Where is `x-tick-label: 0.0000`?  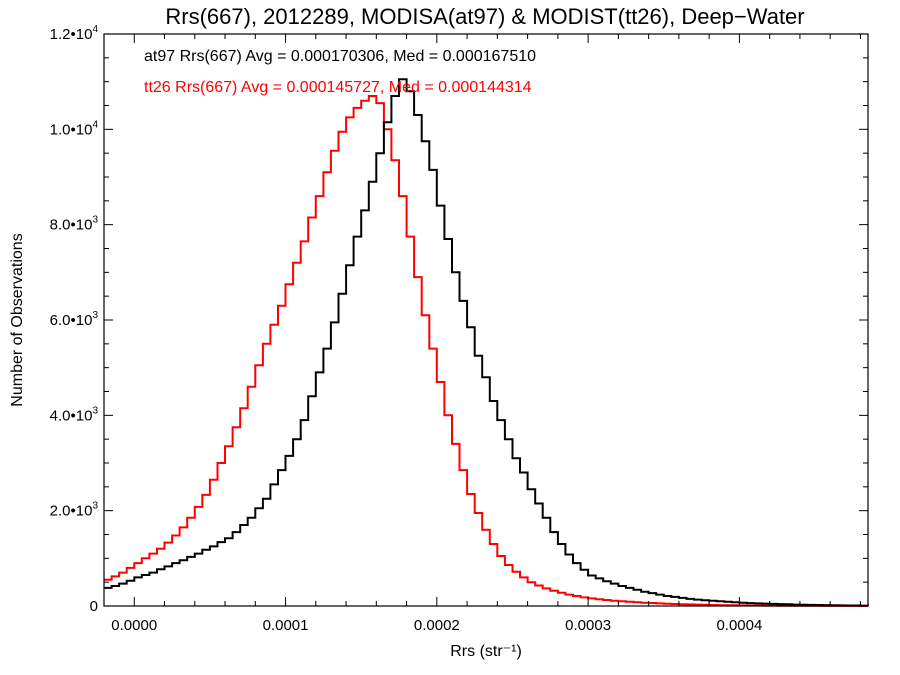 x-tick-label: 0.0000 is located at coordinates (134, 625).